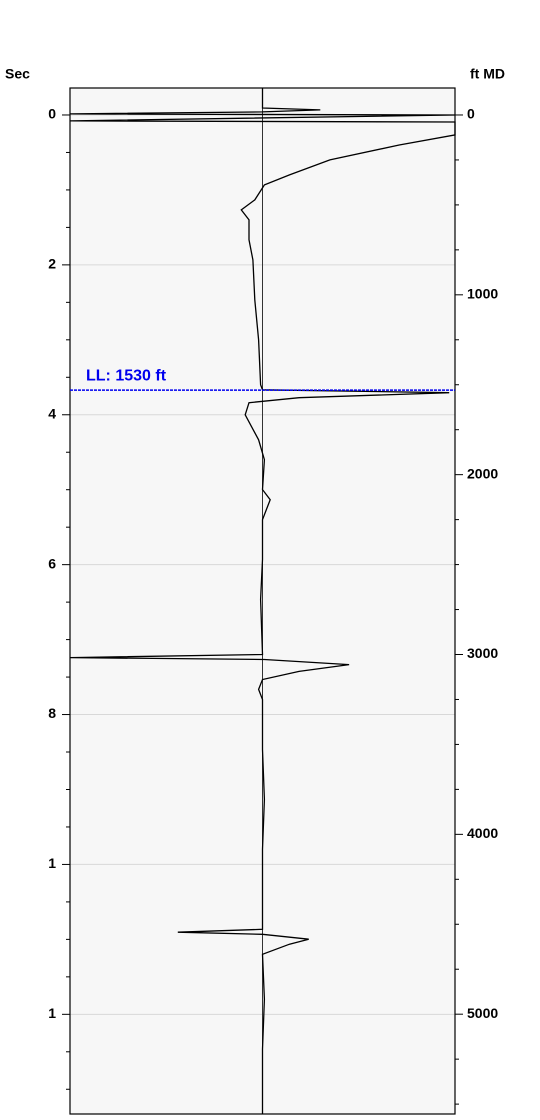  I want to click on y-tick-label: 0, so click(52, 114).